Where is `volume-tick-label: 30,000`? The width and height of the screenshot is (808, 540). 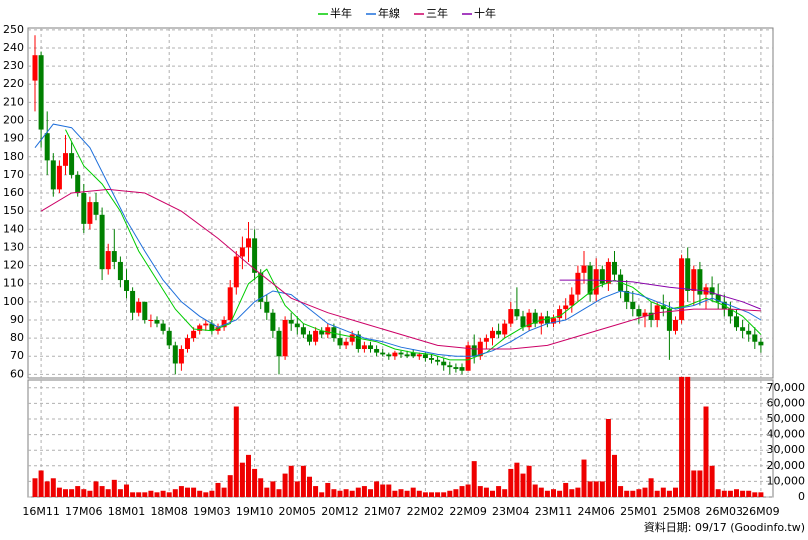
volume-tick-label: 30,000 is located at coordinates (786, 449).